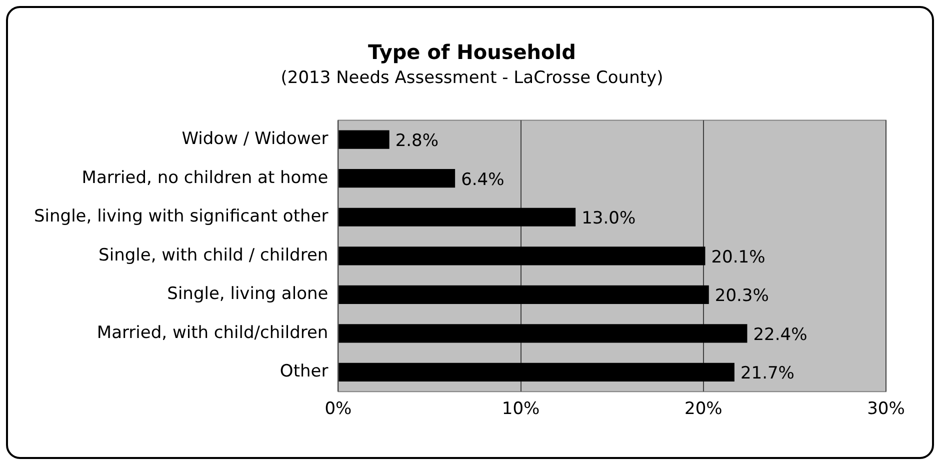 This screenshot has width=944, height=469. I want to click on x-tick-label: 30%, so click(886, 409).